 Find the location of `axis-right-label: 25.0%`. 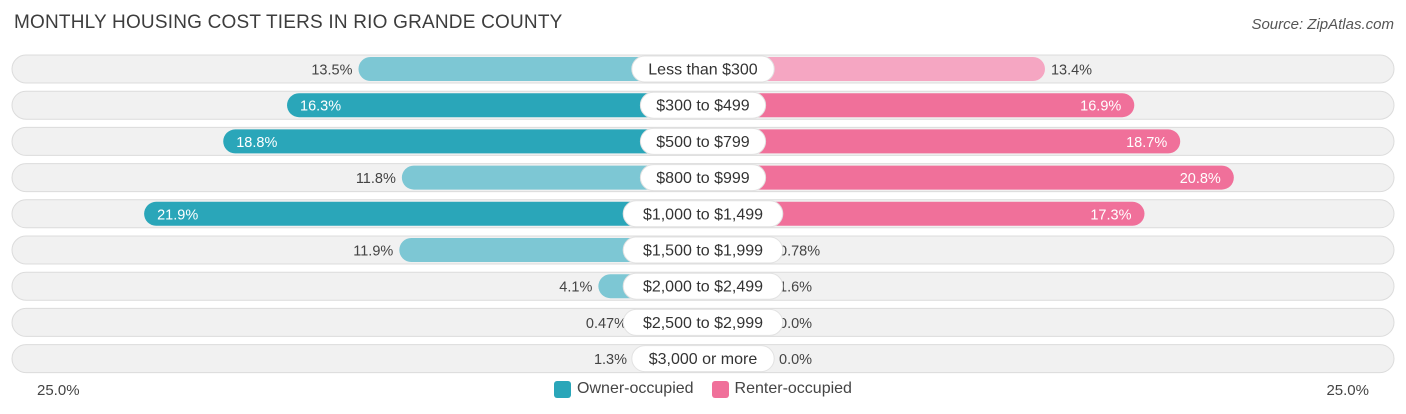

axis-right-label: 25.0% is located at coordinates (1347, 390).